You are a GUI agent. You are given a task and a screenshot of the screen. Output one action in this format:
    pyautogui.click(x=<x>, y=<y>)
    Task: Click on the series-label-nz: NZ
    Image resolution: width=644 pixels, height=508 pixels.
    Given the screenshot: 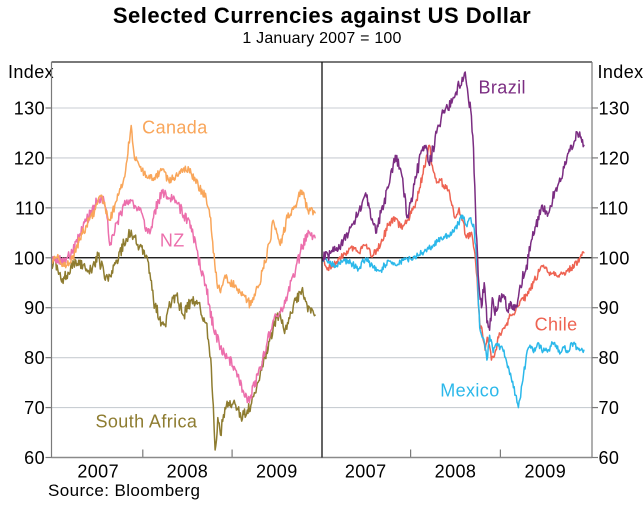 What is the action you would take?
    pyautogui.click(x=172, y=240)
    